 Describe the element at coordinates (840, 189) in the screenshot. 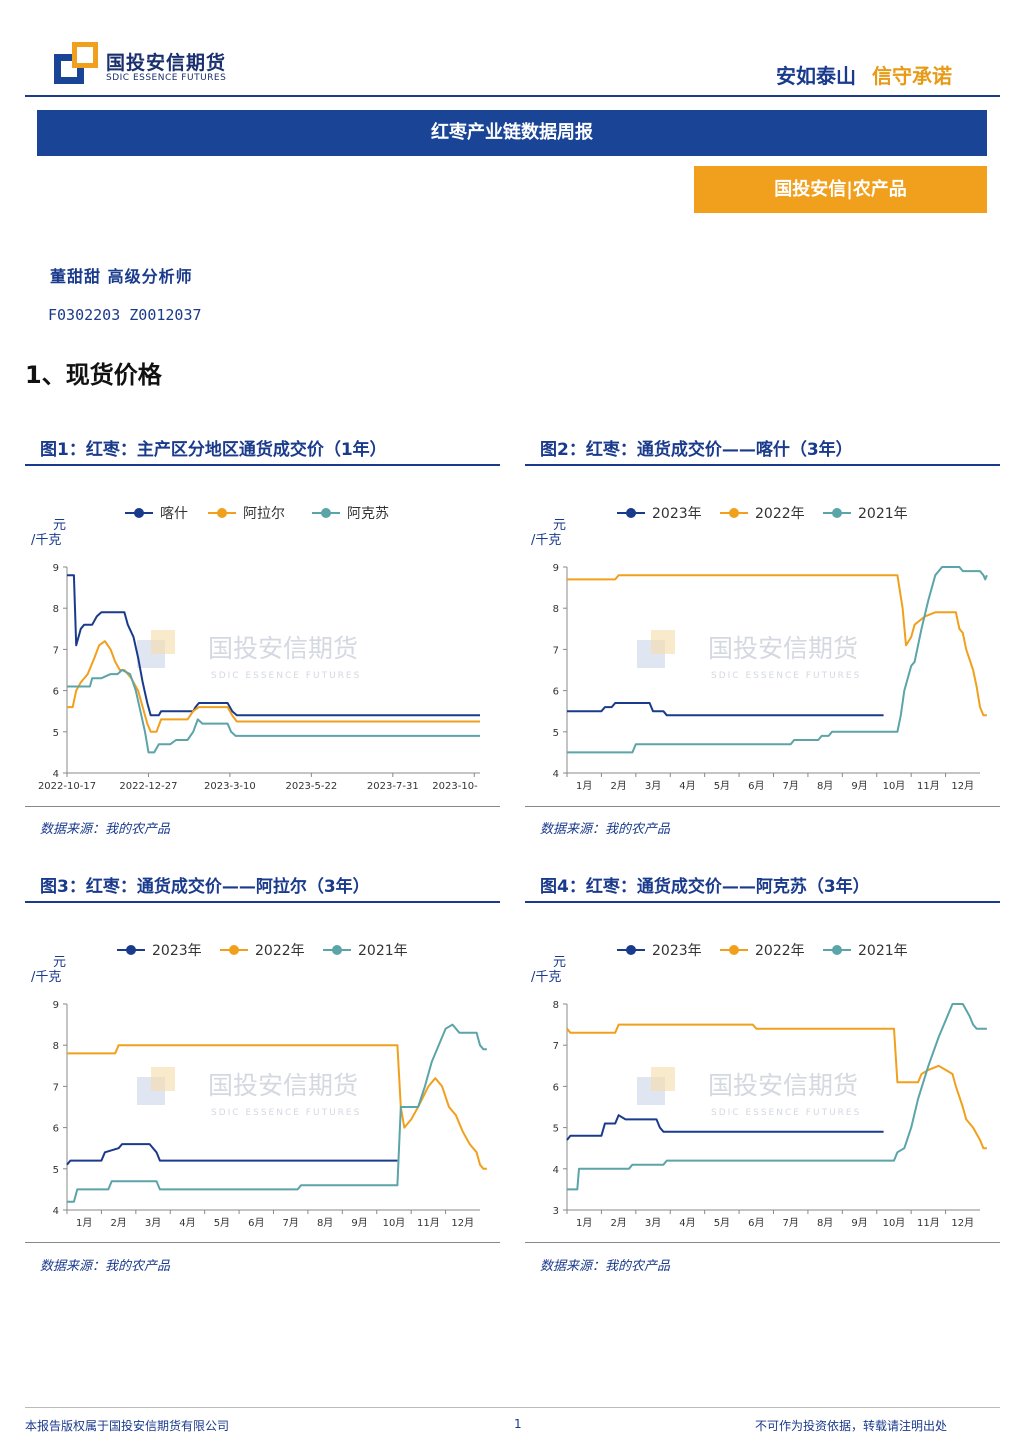

I see `category-tag: 国投安信|农产品` at that location.